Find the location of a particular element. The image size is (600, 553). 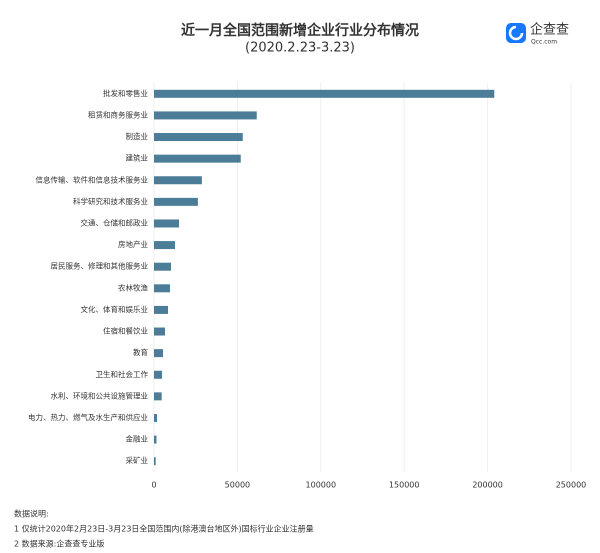

y-tick-label: 文化、体育和娱乐业 is located at coordinates (115, 309).